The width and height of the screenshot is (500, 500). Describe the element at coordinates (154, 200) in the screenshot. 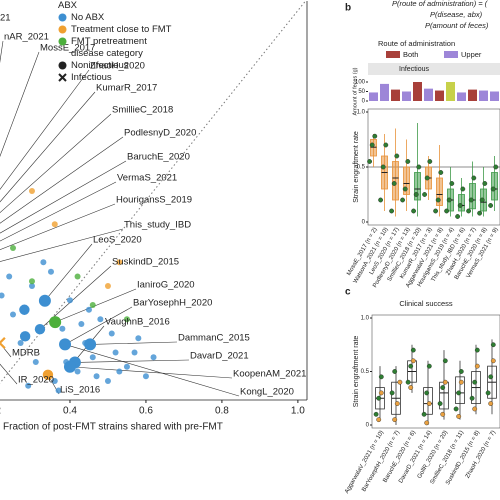

I see `annotation: HourigansS_2019` at that location.